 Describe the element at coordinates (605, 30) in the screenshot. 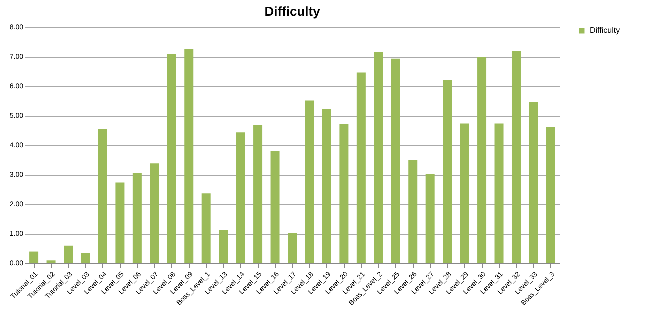

I see `legend-label: Difficulty` at that location.